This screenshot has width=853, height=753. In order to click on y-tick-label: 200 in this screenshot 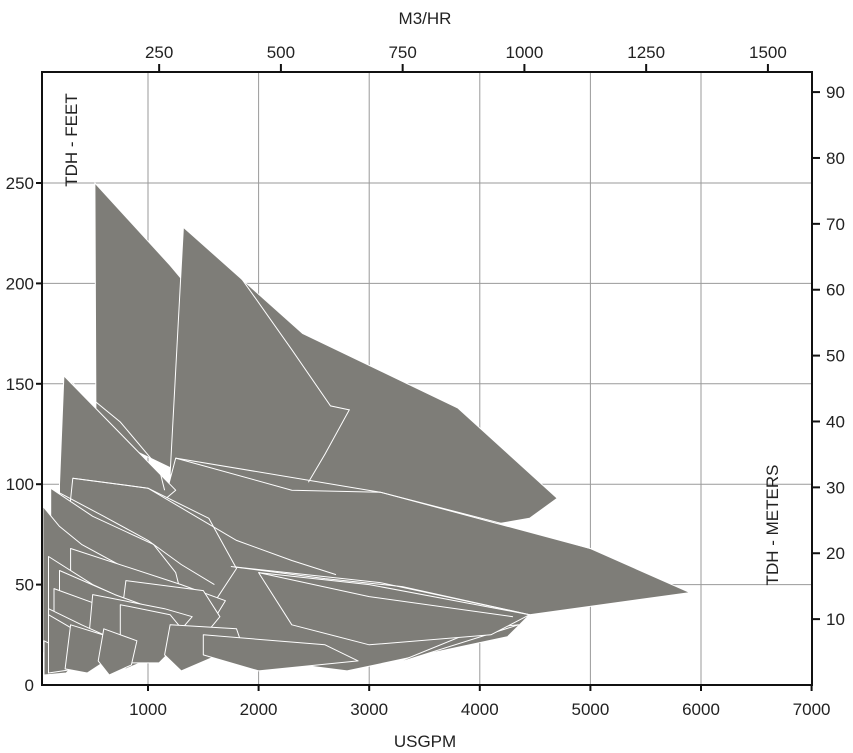, I will do `click(20, 283)`.